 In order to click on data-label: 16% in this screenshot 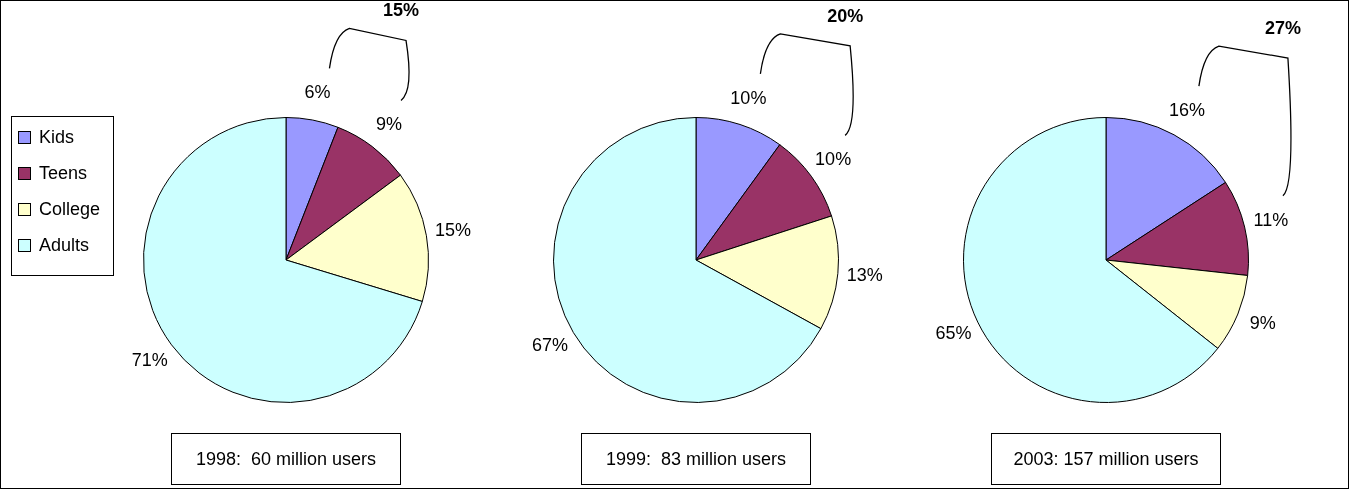, I will do `click(1186, 110)`.